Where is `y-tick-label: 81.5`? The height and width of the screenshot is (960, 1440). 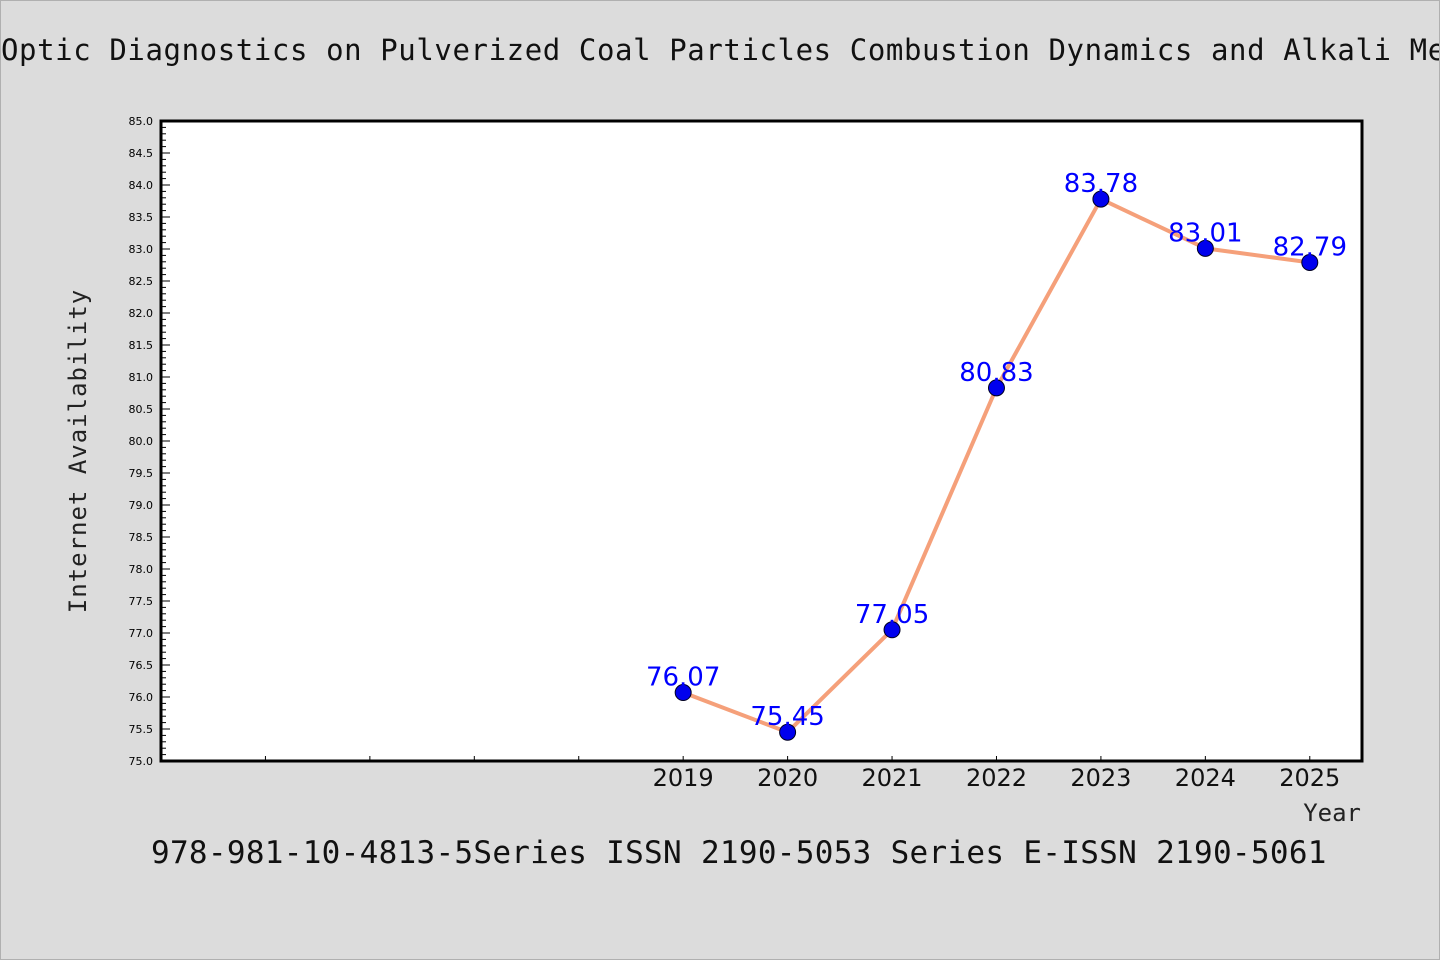
y-tick-label: 81.5 is located at coordinates (141, 345).